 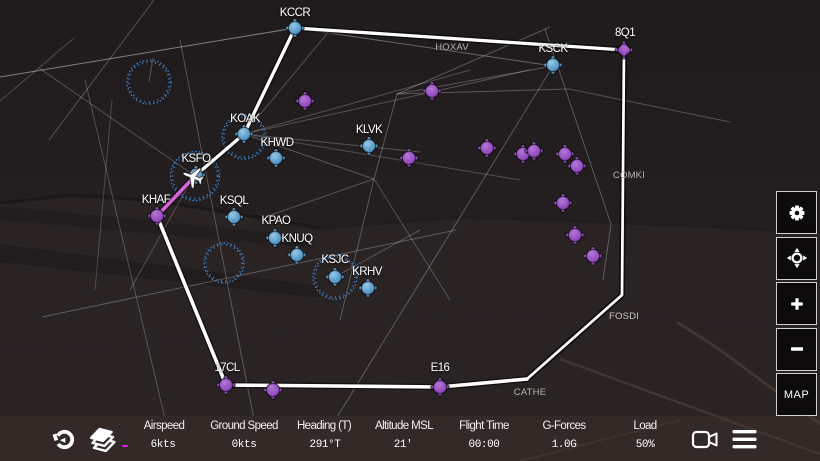 What do you see at coordinates (625, 33) in the screenshot?
I see `svg-text: 8Q1` at bounding box center [625, 33].